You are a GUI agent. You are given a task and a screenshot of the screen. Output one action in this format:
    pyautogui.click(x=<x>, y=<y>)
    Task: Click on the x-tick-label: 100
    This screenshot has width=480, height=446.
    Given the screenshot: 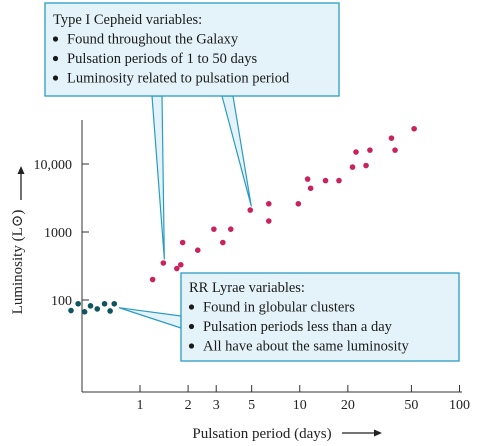 What is the action you would take?
    pyautogui.click(x=459, y=405)
    